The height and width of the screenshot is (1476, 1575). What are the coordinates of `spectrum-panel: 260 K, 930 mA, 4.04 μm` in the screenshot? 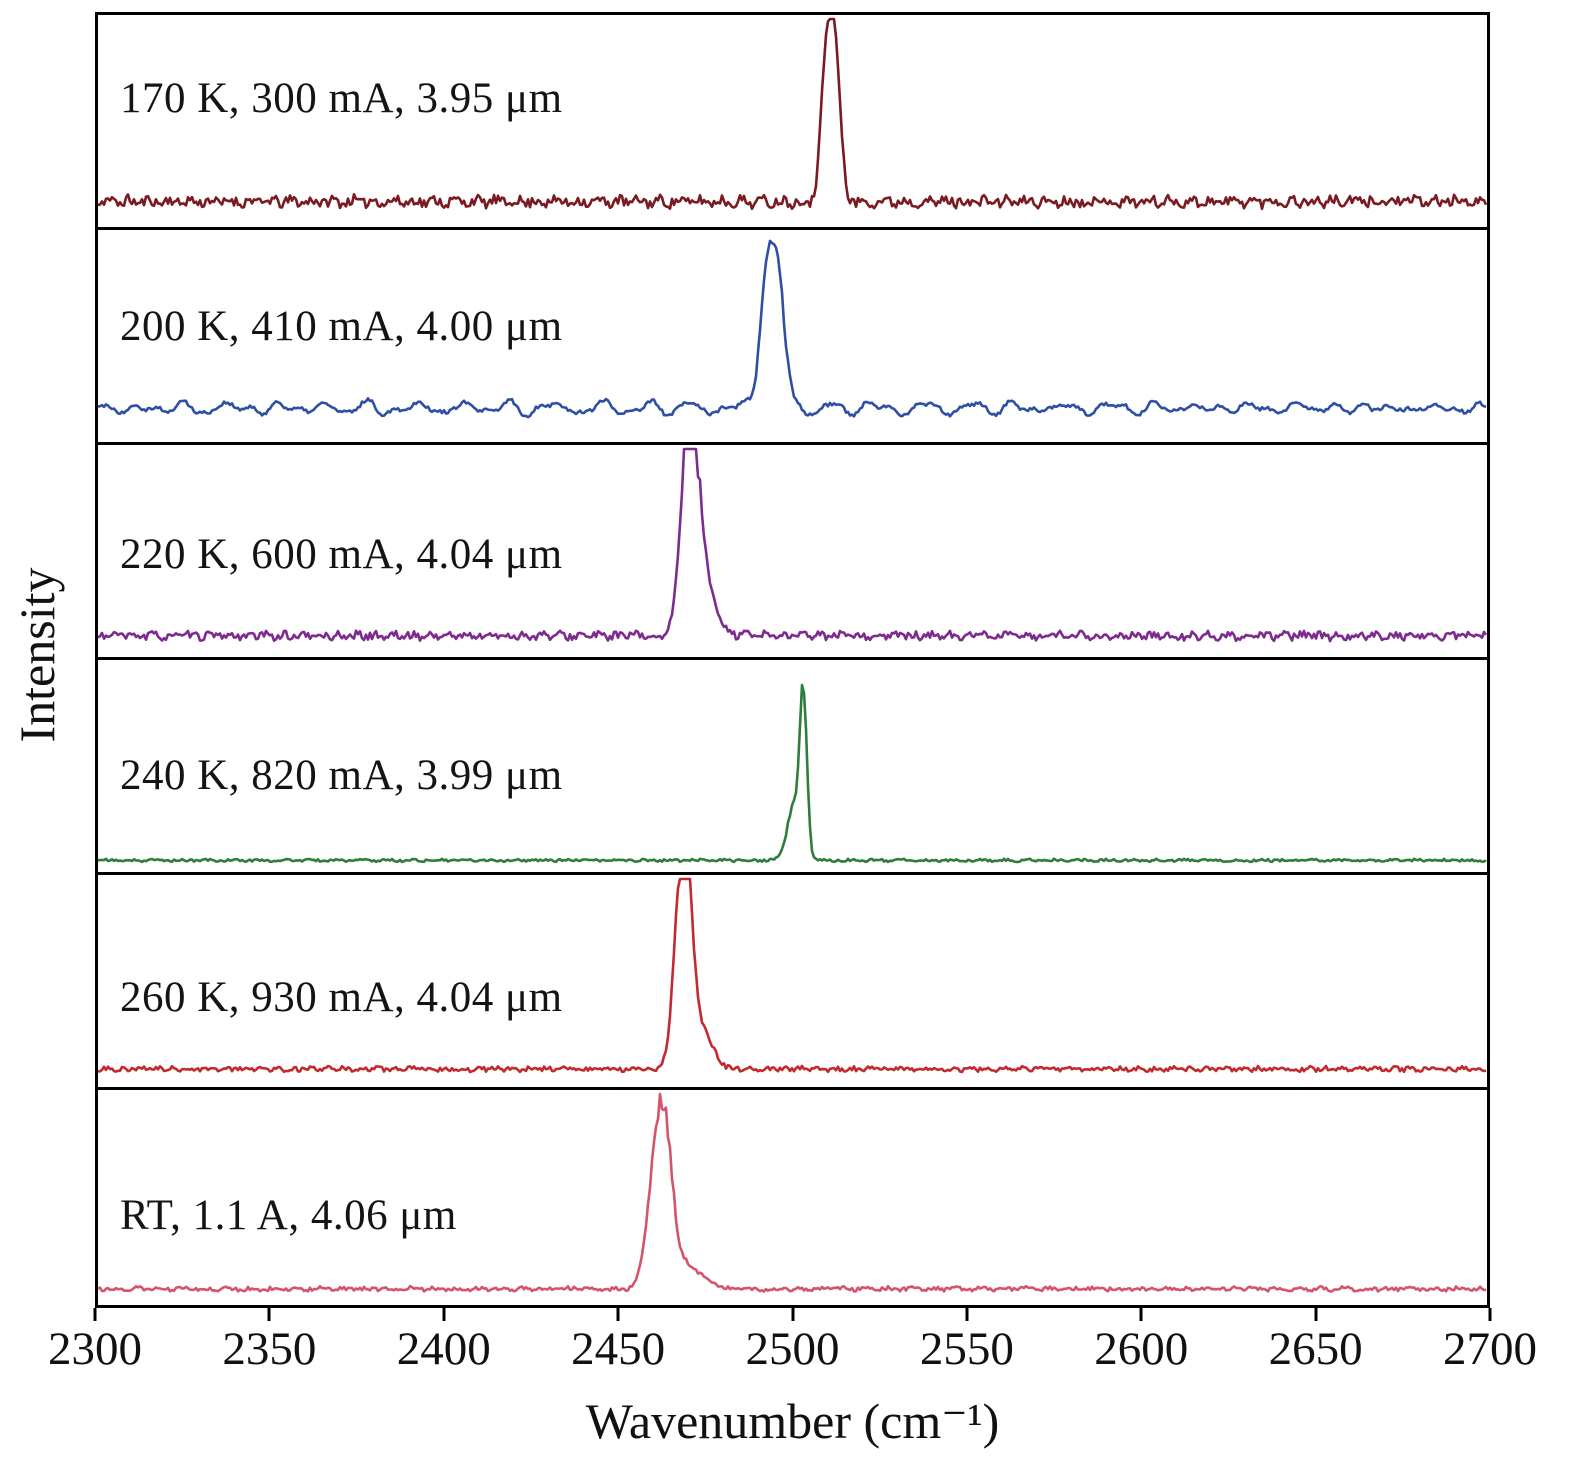 It's located at (792, 982).